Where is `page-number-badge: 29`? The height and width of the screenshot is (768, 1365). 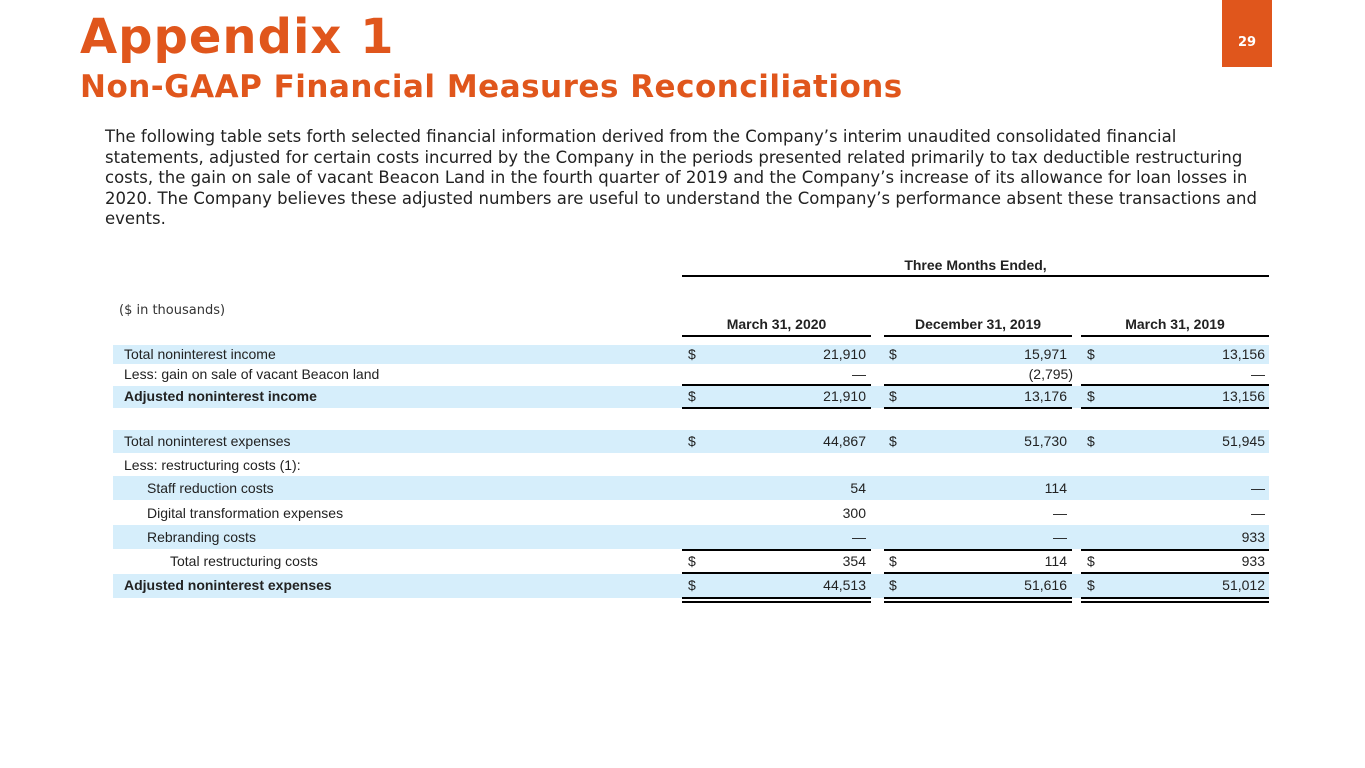
page-number-badge: 29 is located at coordinates (1247, 33).